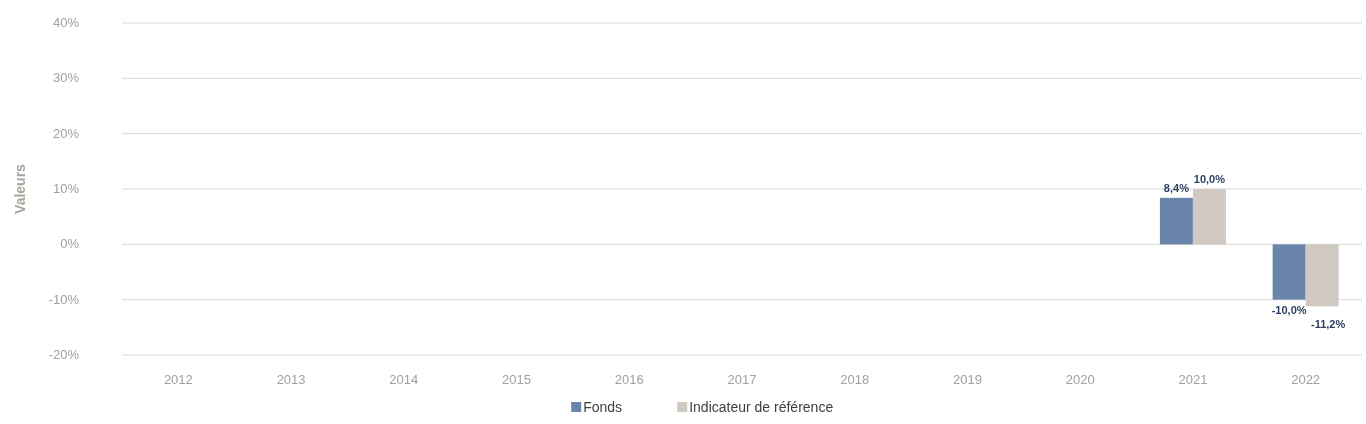 This screenshot has height=424, width=1366. Describe the element at coordinates (178, 379) in the screenshot. I see `x-tick-label: 2012` at that location.